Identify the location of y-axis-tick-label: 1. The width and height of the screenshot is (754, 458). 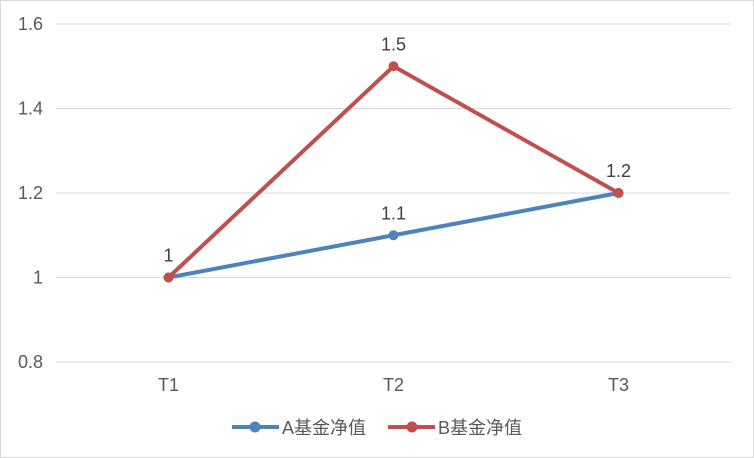
(38, 278).